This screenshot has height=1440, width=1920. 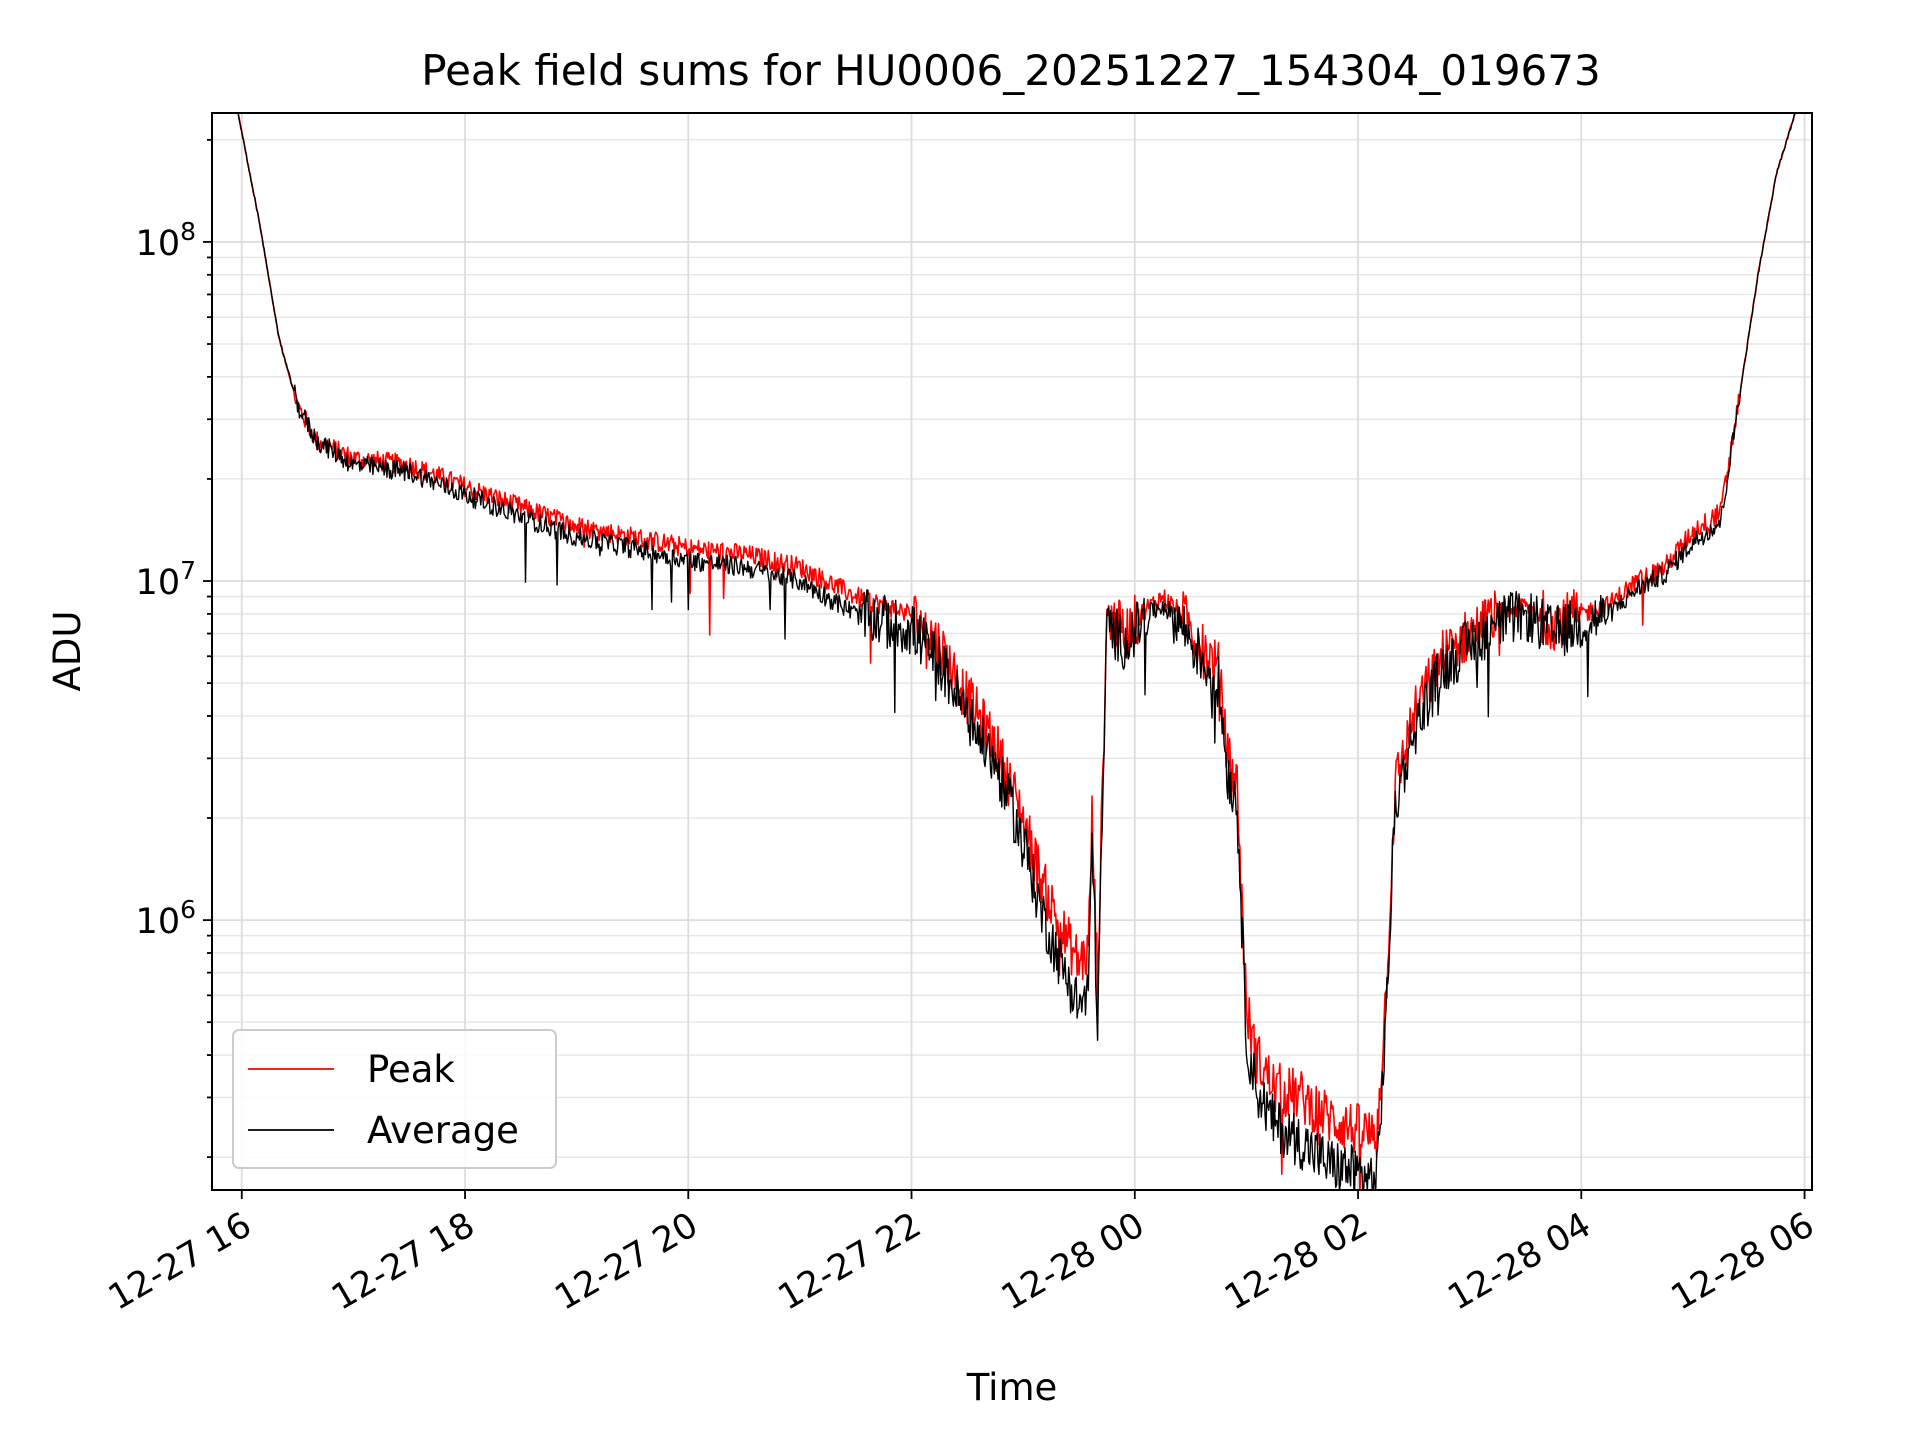 I want to click on y-axis: 10⁶ 10⁷ 10⁸, so click(x=174, y=648).